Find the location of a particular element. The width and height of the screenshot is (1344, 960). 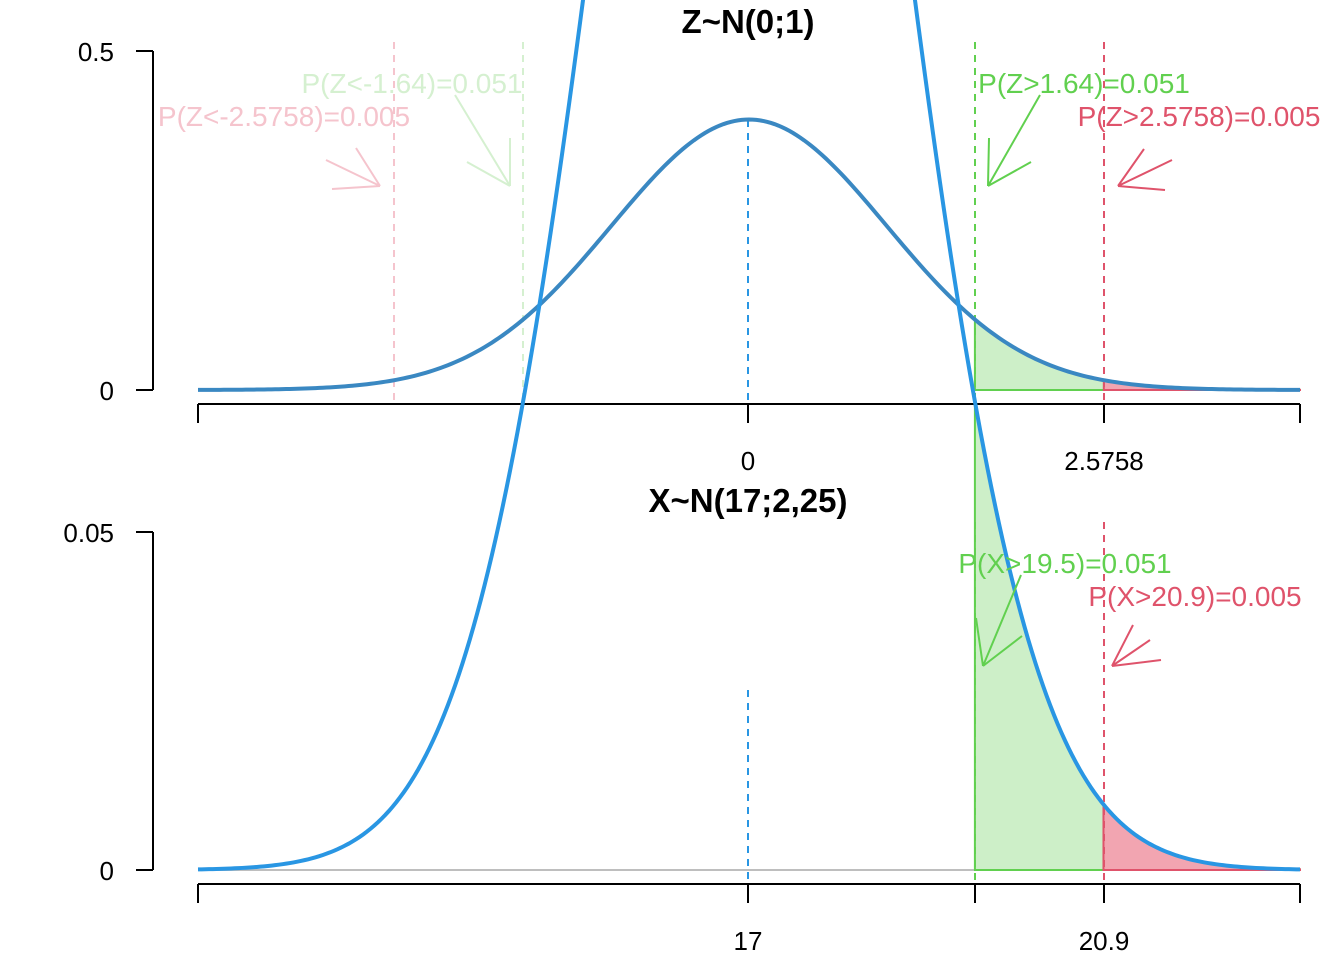

y-axis-bottom is located at coordinates (145, 701).